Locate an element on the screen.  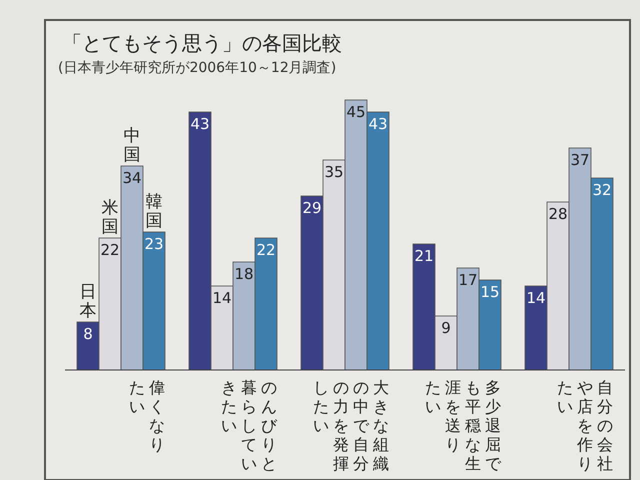
chart-subtitle: (日本青少年研究所が2006年10～12月調査) is located at coordinates (197, 68).